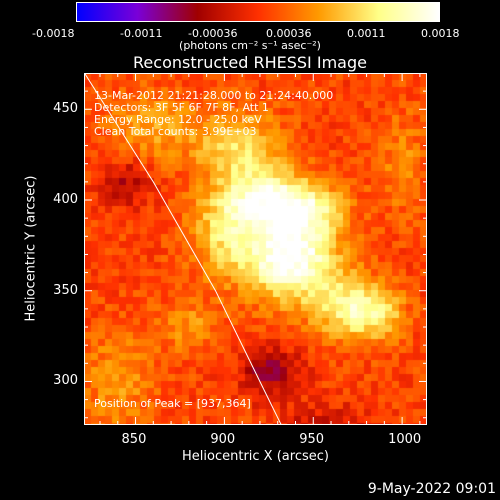  What do you see at coordinates (141, 33) in the screenshot?
I see `colorbar-tick-label: -0.0011` at bounding box center [141, 33].